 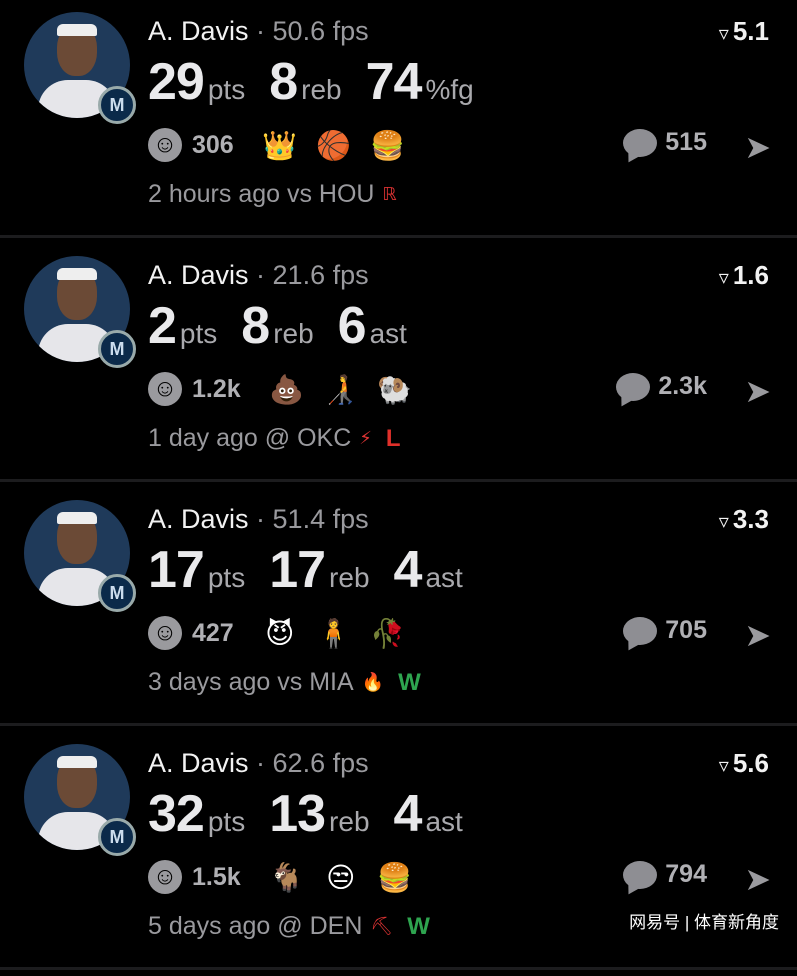 What do you see at coordinates (213, 144) in the screenshot?
I see `reaction-count: 306` at bounding box center [213, 144].